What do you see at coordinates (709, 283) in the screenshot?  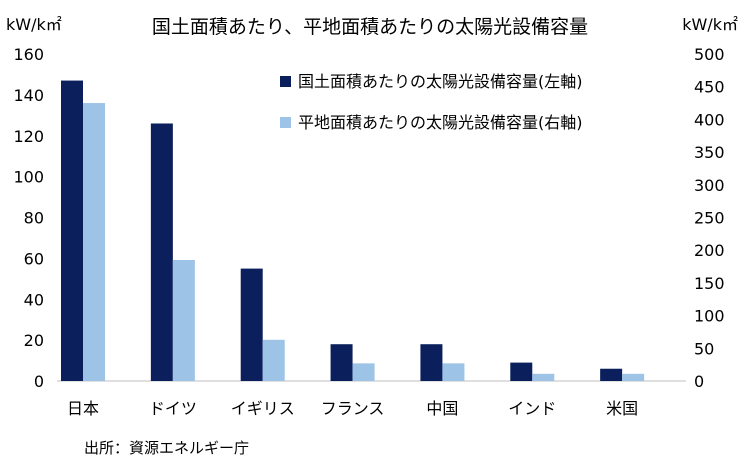 I see `y-right-tick-label: 150` at bounding box center [709, 283].